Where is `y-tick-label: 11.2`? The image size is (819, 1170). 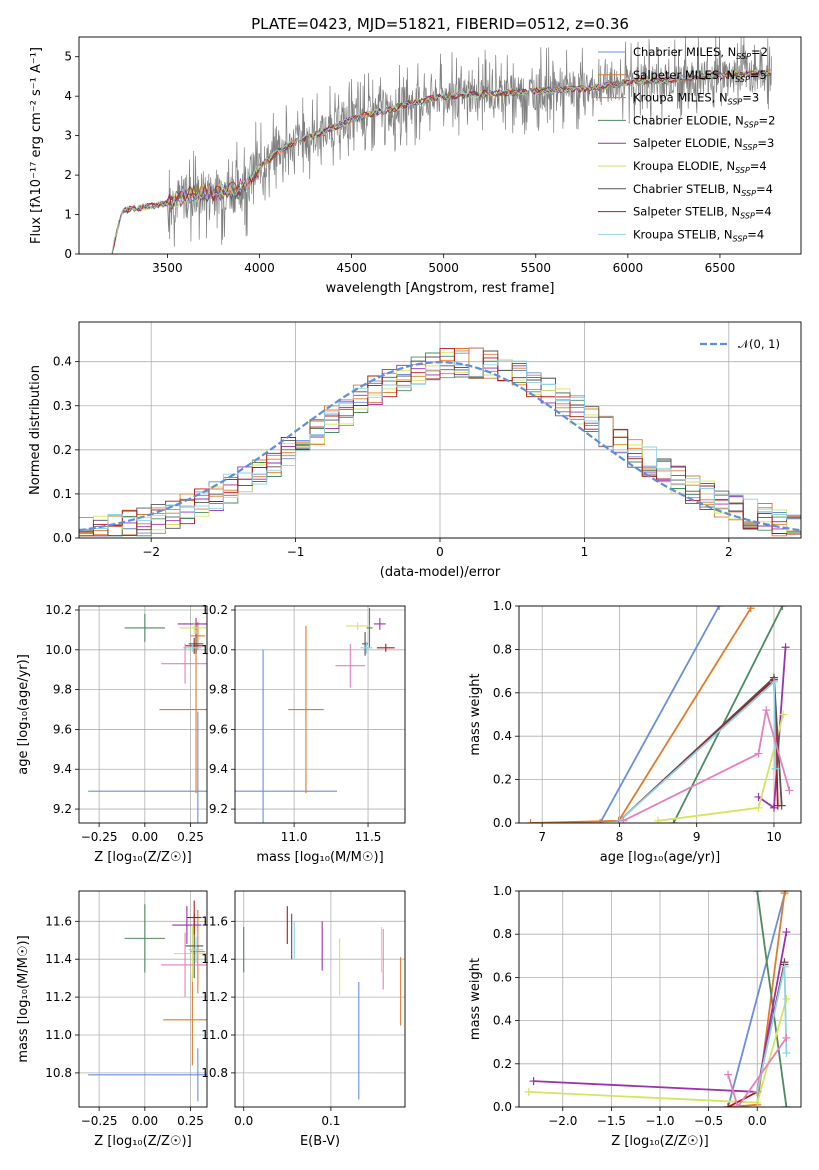 y-tick-label: 11.2 is located at coordinates (214, 997).